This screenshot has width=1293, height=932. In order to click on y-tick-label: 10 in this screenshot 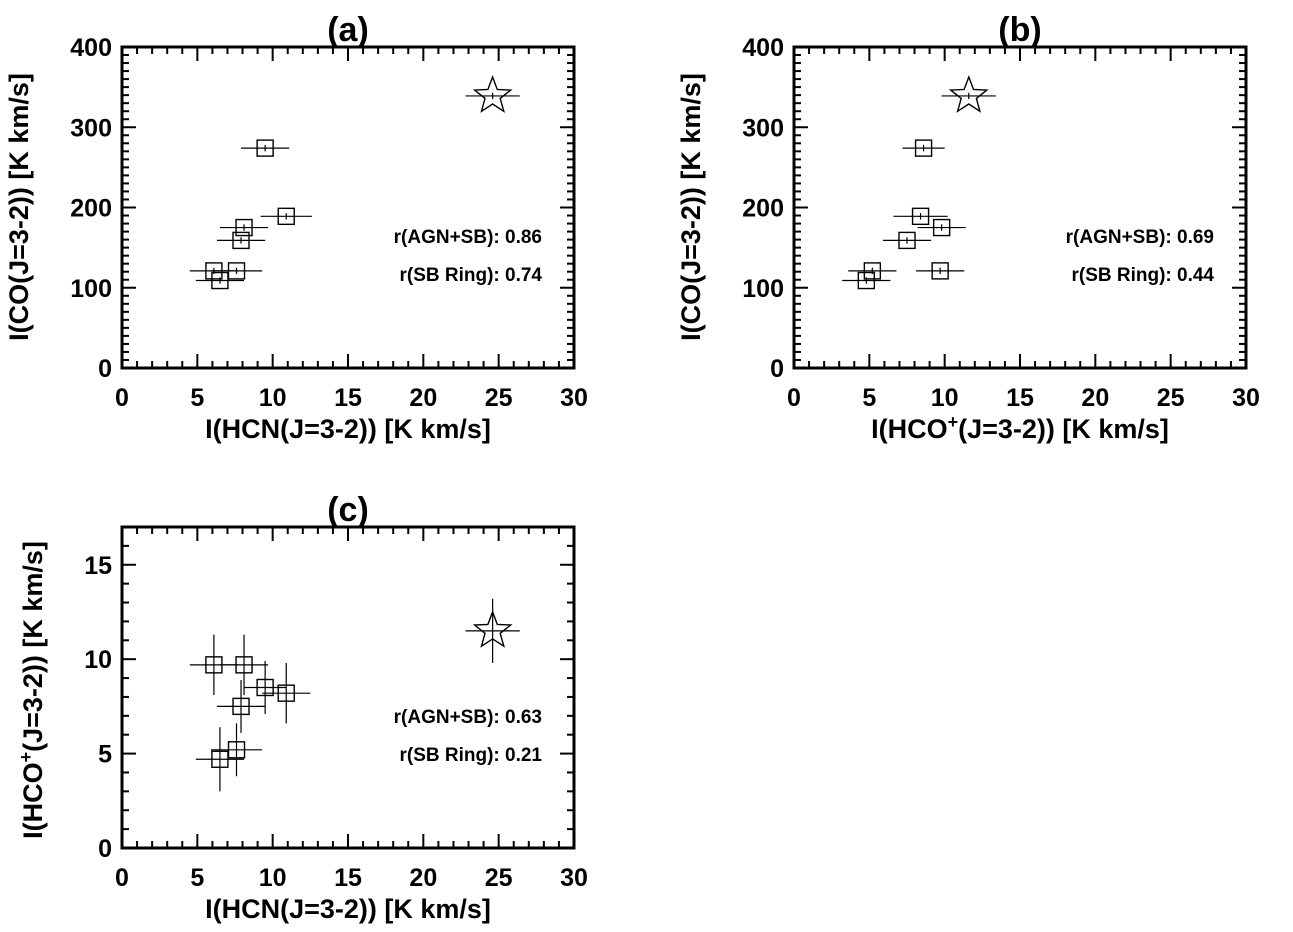, I will do `click(98, 660)`.